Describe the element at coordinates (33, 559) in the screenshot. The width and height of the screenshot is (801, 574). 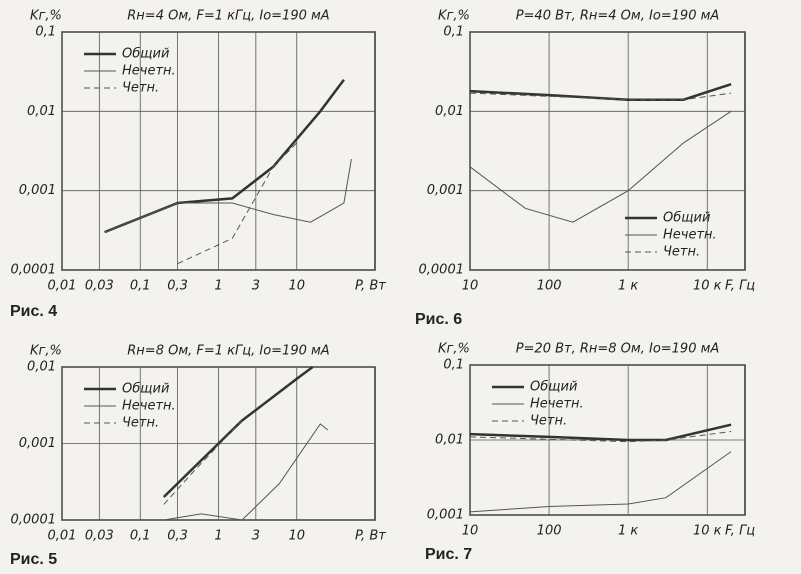
I see `figure-caption: Рис. 5` at that location.